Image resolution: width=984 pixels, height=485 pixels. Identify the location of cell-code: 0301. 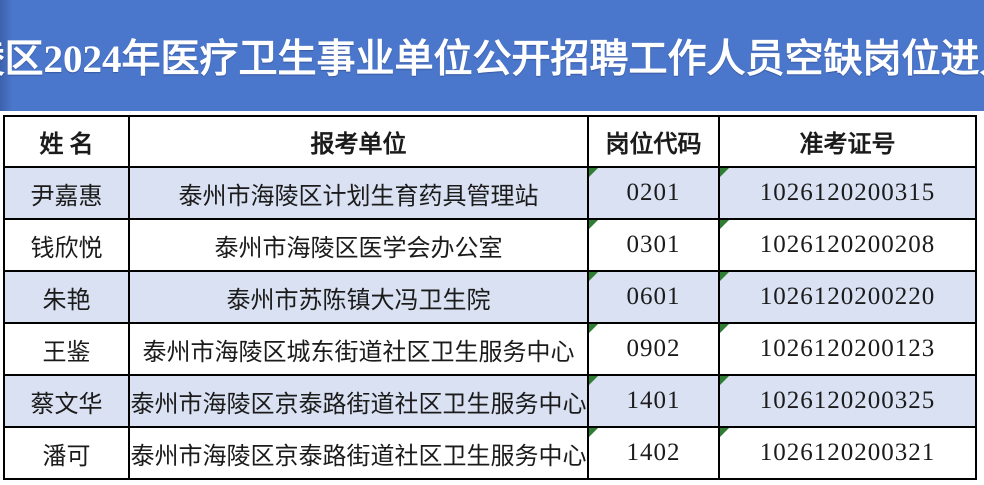
(653, 245).